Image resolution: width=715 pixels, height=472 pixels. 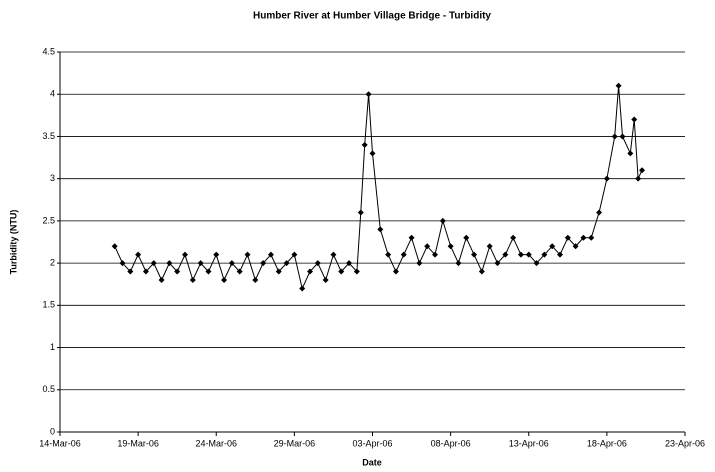 What do you see at coordinates (48, 220) in the screenshot?
I see `y-tick-label: 2.5` at bounding box center [48, 220].